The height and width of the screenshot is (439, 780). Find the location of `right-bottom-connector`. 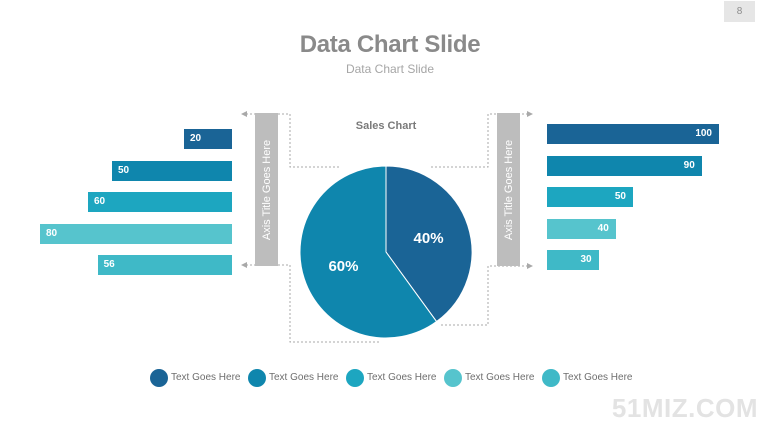

right-bottom-connector is located at coordinates (484, 295).